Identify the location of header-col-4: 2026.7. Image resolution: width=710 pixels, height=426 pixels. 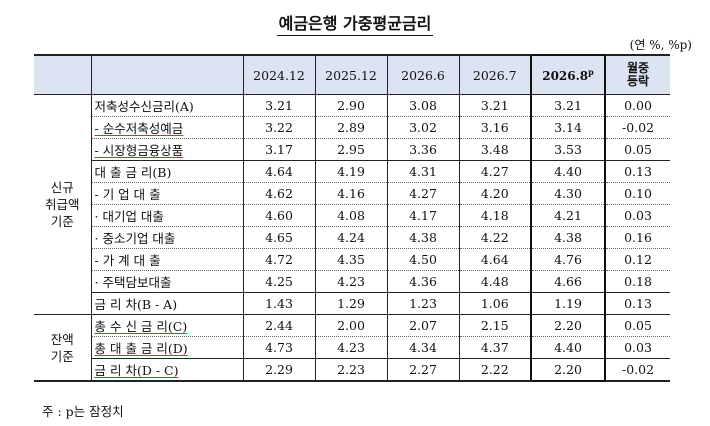
(495, 74).